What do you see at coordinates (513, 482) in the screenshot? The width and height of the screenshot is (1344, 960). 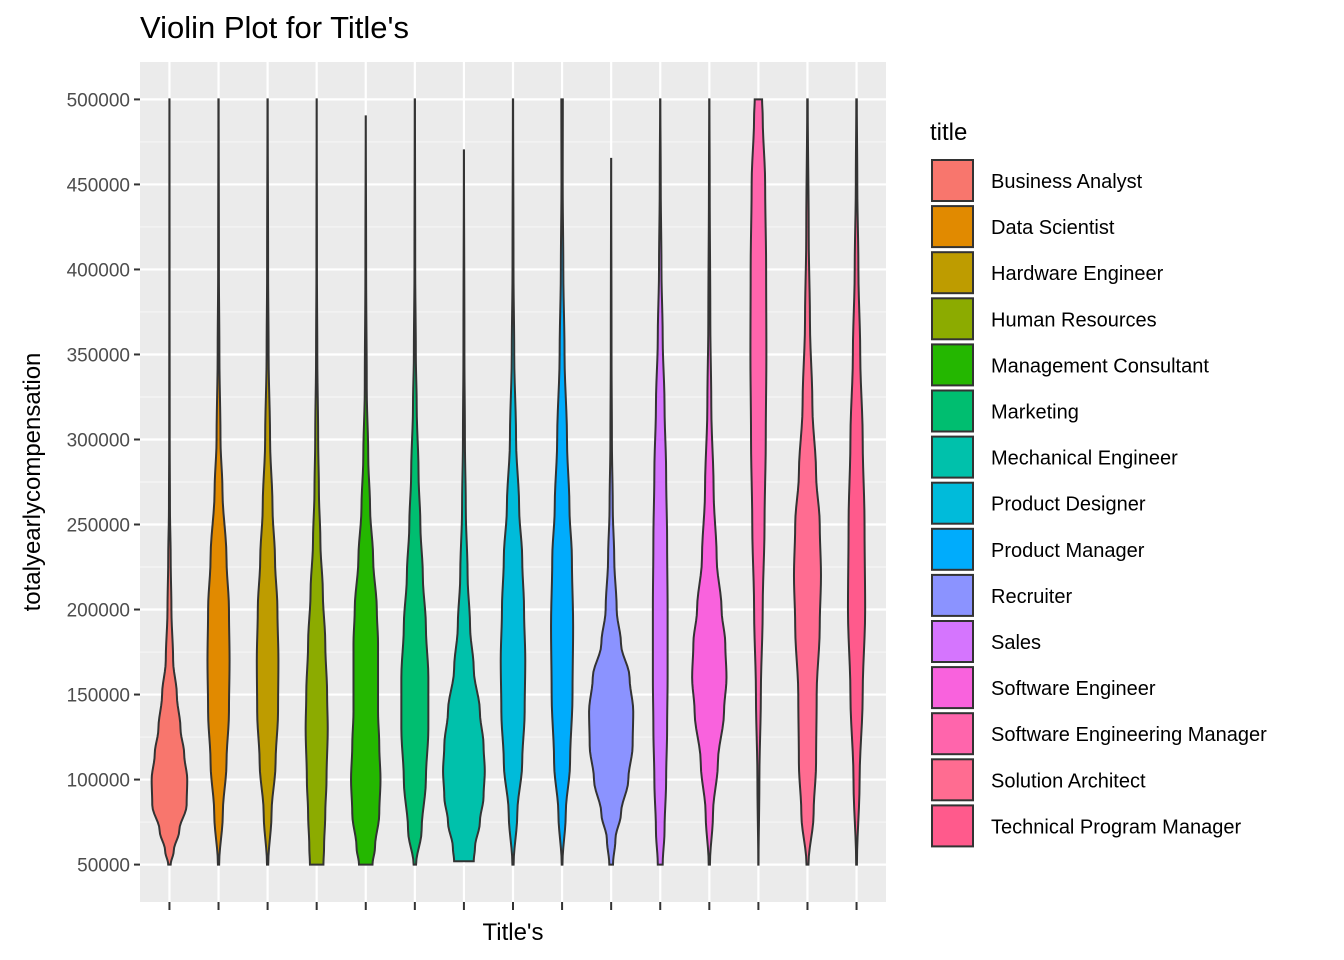 I see `violin-product-designer` at bounding box center [513, 482].